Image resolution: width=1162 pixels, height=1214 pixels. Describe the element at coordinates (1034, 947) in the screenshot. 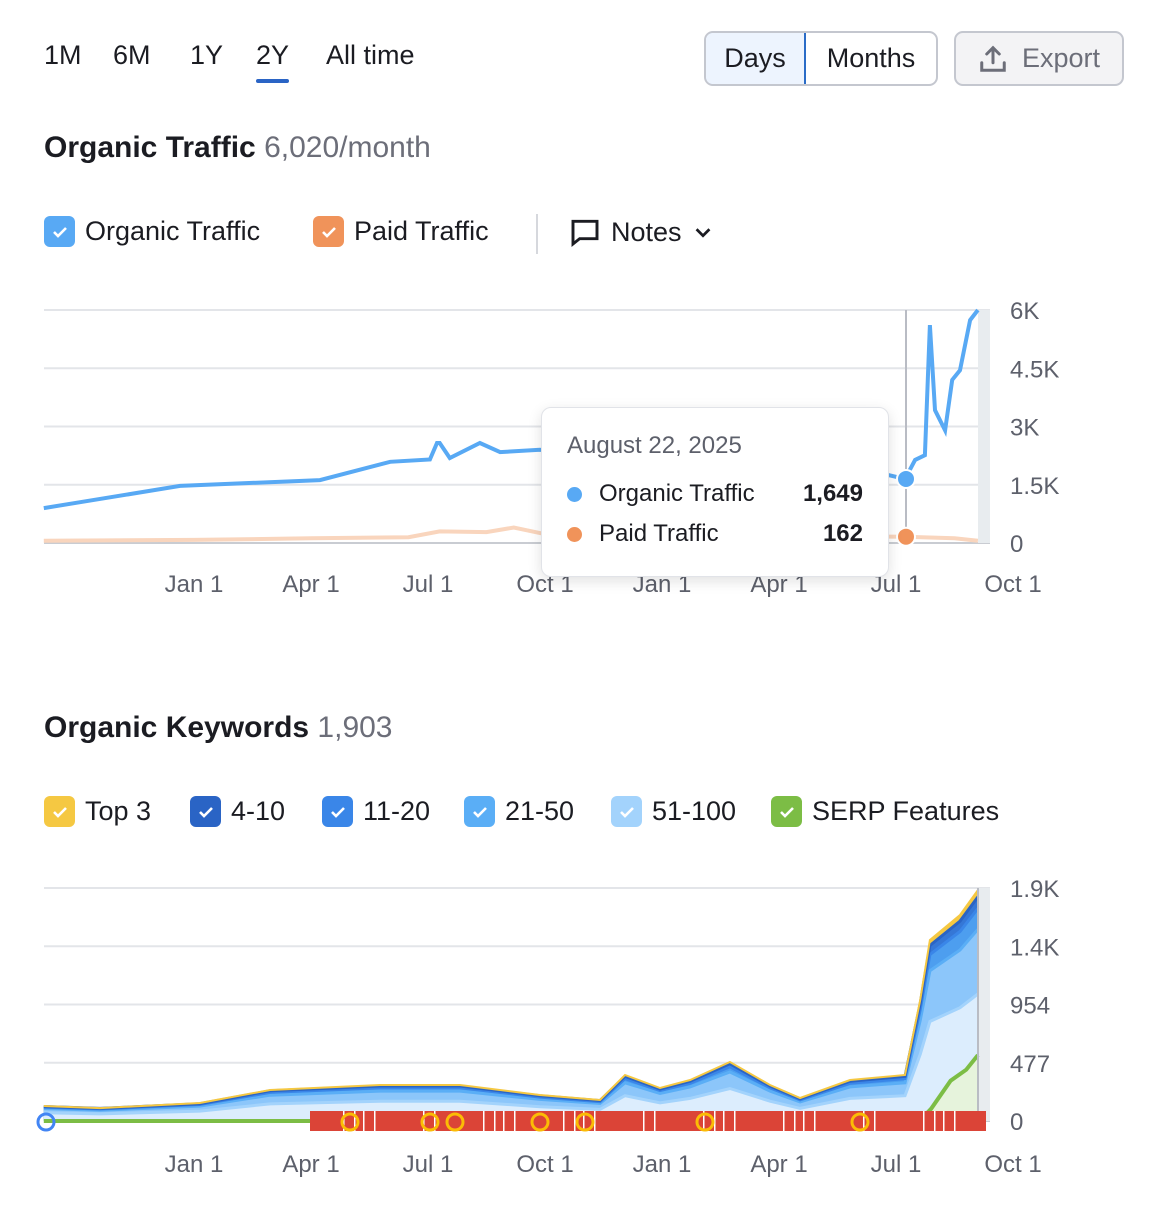

I see `y-tick-label: 1.4K` at that location.